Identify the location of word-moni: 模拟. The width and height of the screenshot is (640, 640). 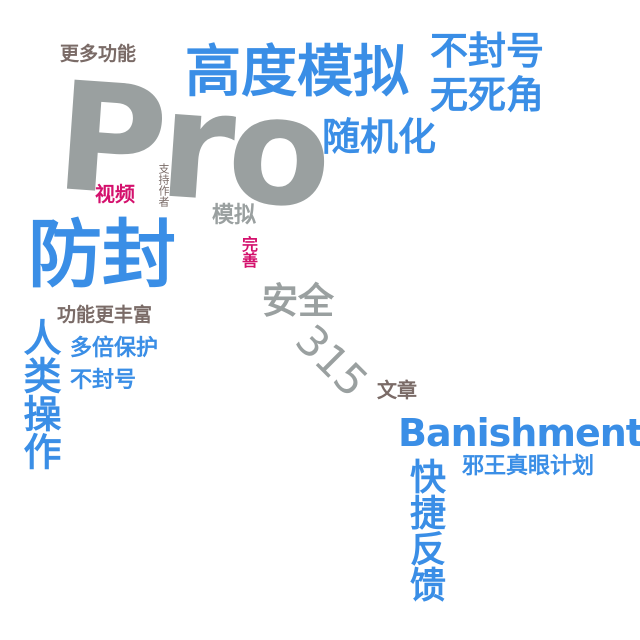
(234, 215).